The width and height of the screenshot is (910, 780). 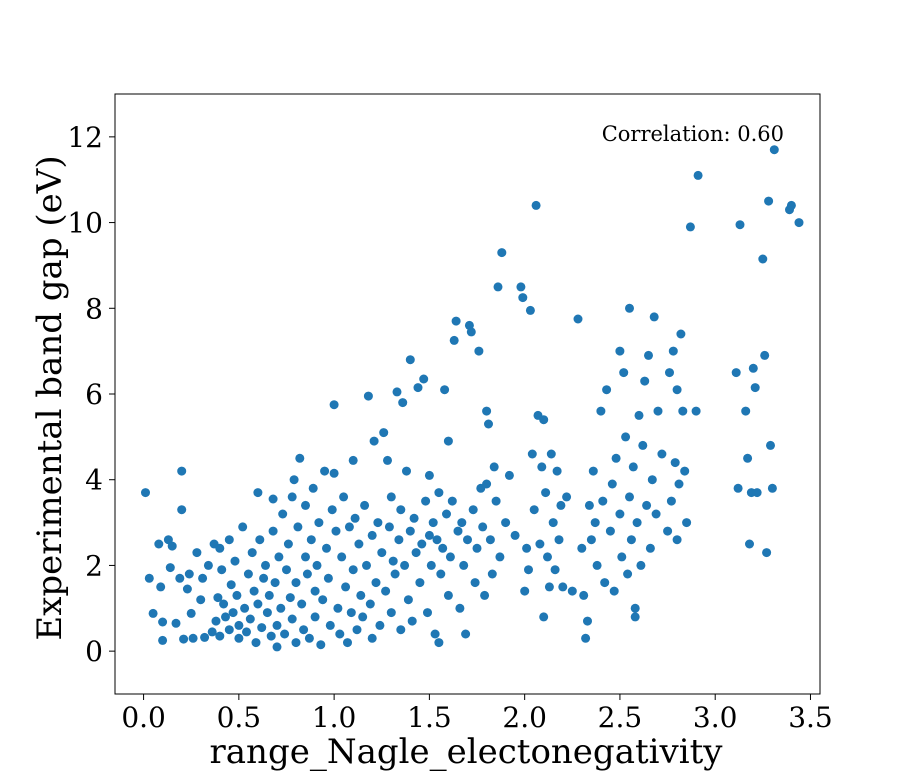 I want to click on y-axis-title: Experimental band gap (eV), so click(x=50, y=397).